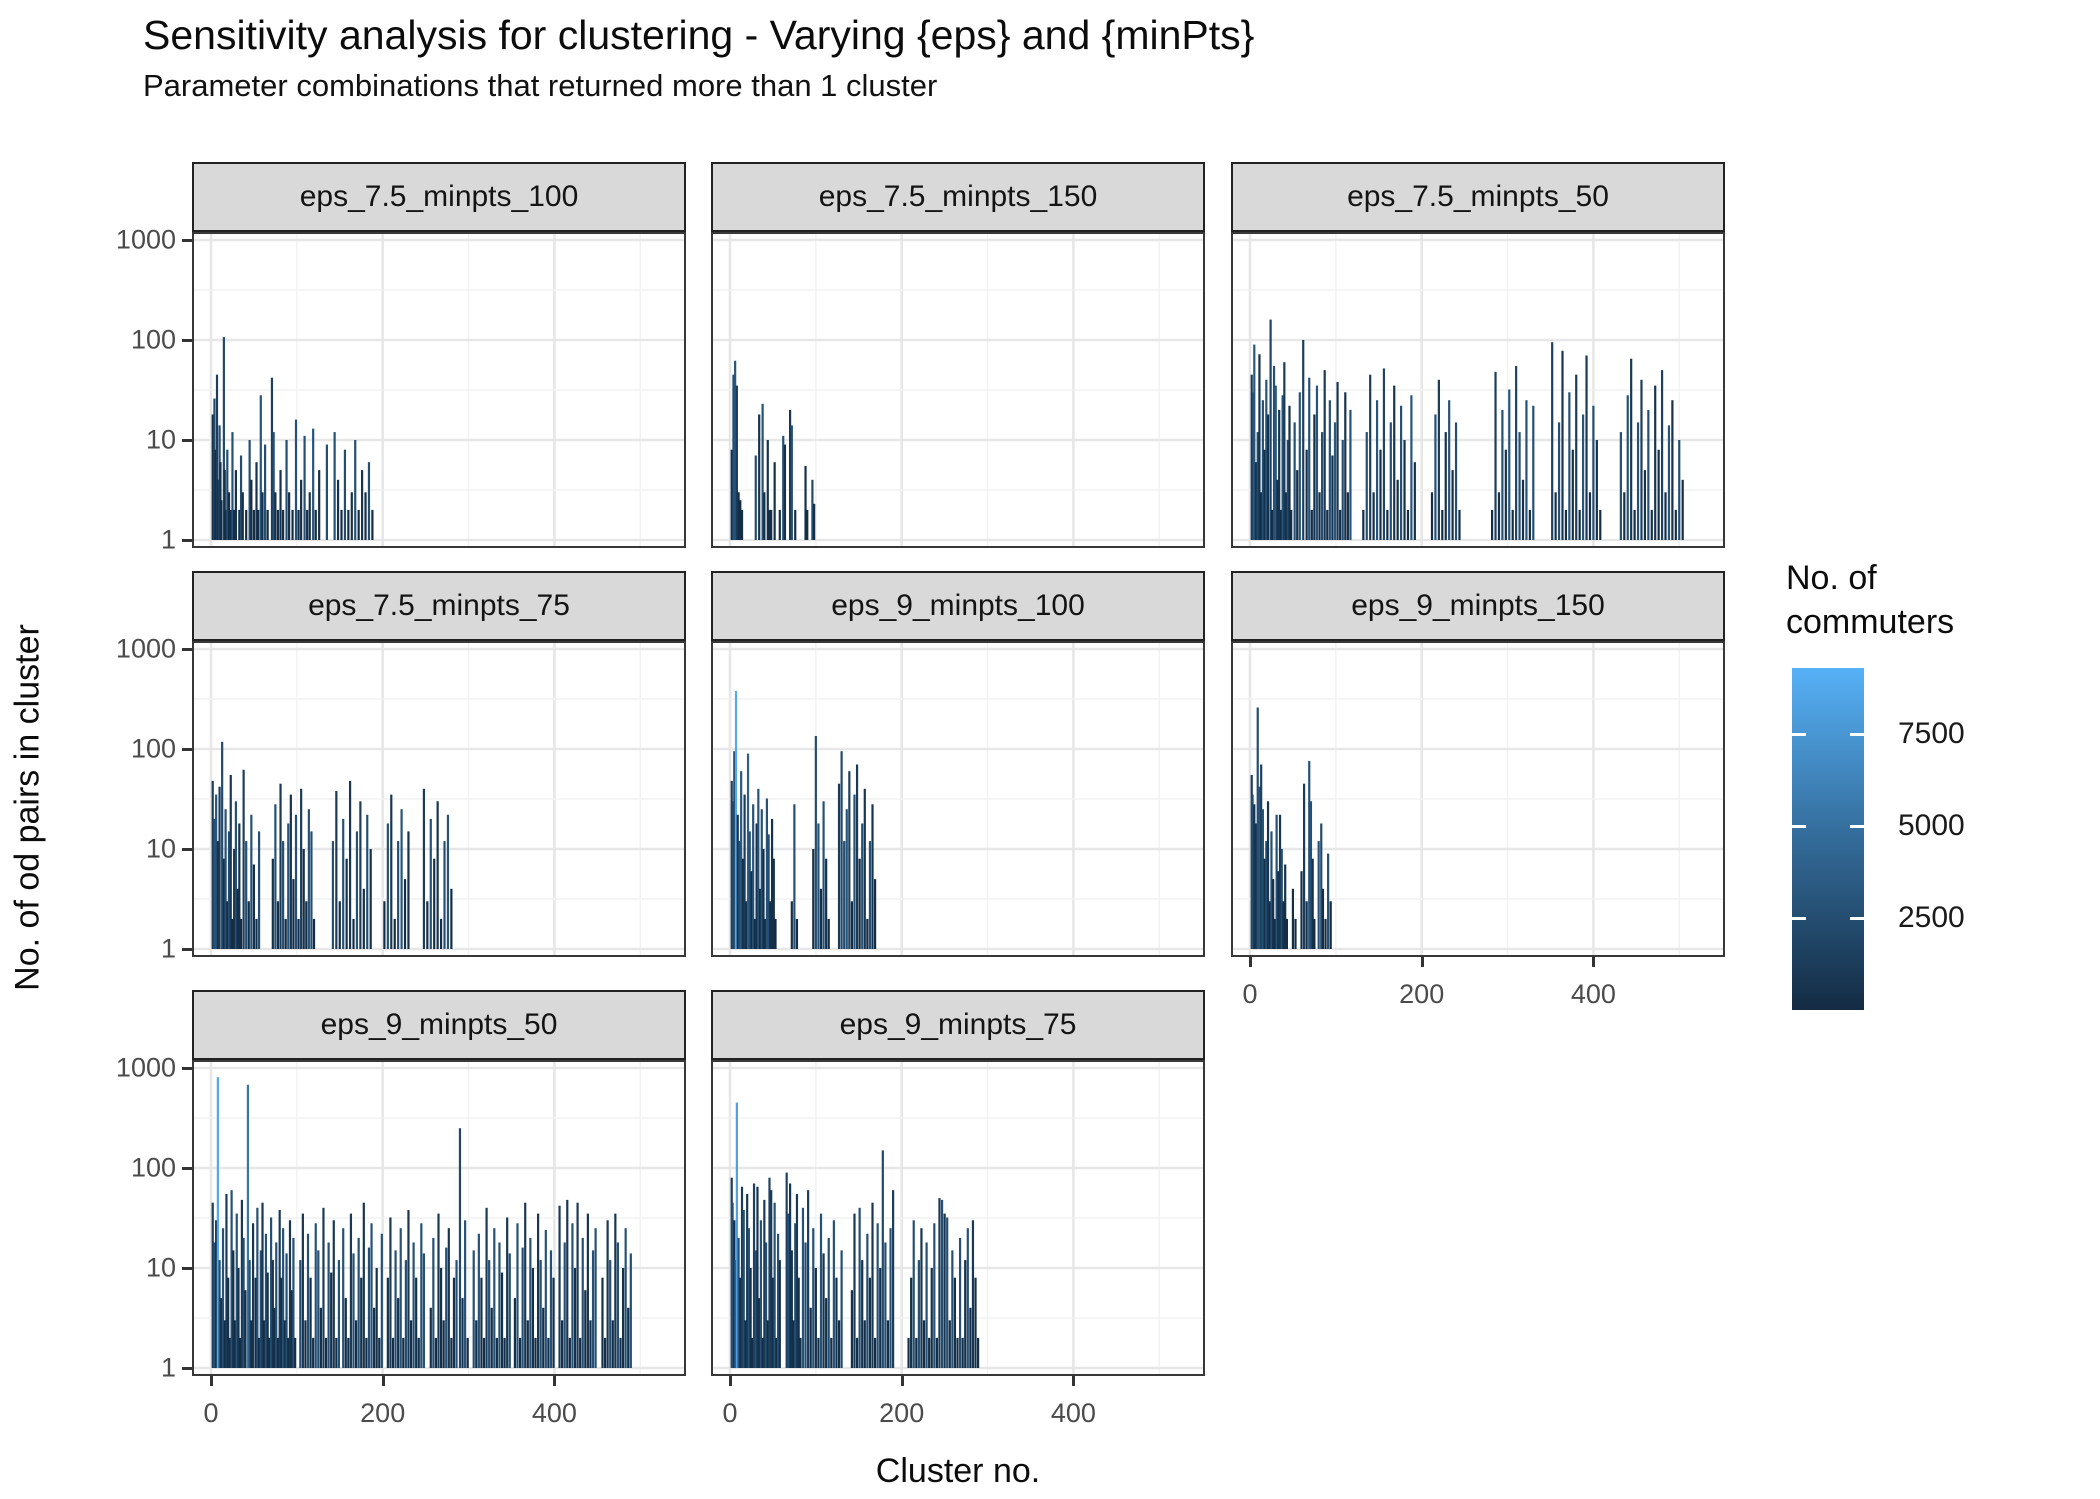 This screenshot has width=2100, height=1499. What do you see at coordinates (1478, 197) in the screenshot?
I see `facet-strip-label: eps_7.5_minpts_50` at bounding box center [1478, 197].